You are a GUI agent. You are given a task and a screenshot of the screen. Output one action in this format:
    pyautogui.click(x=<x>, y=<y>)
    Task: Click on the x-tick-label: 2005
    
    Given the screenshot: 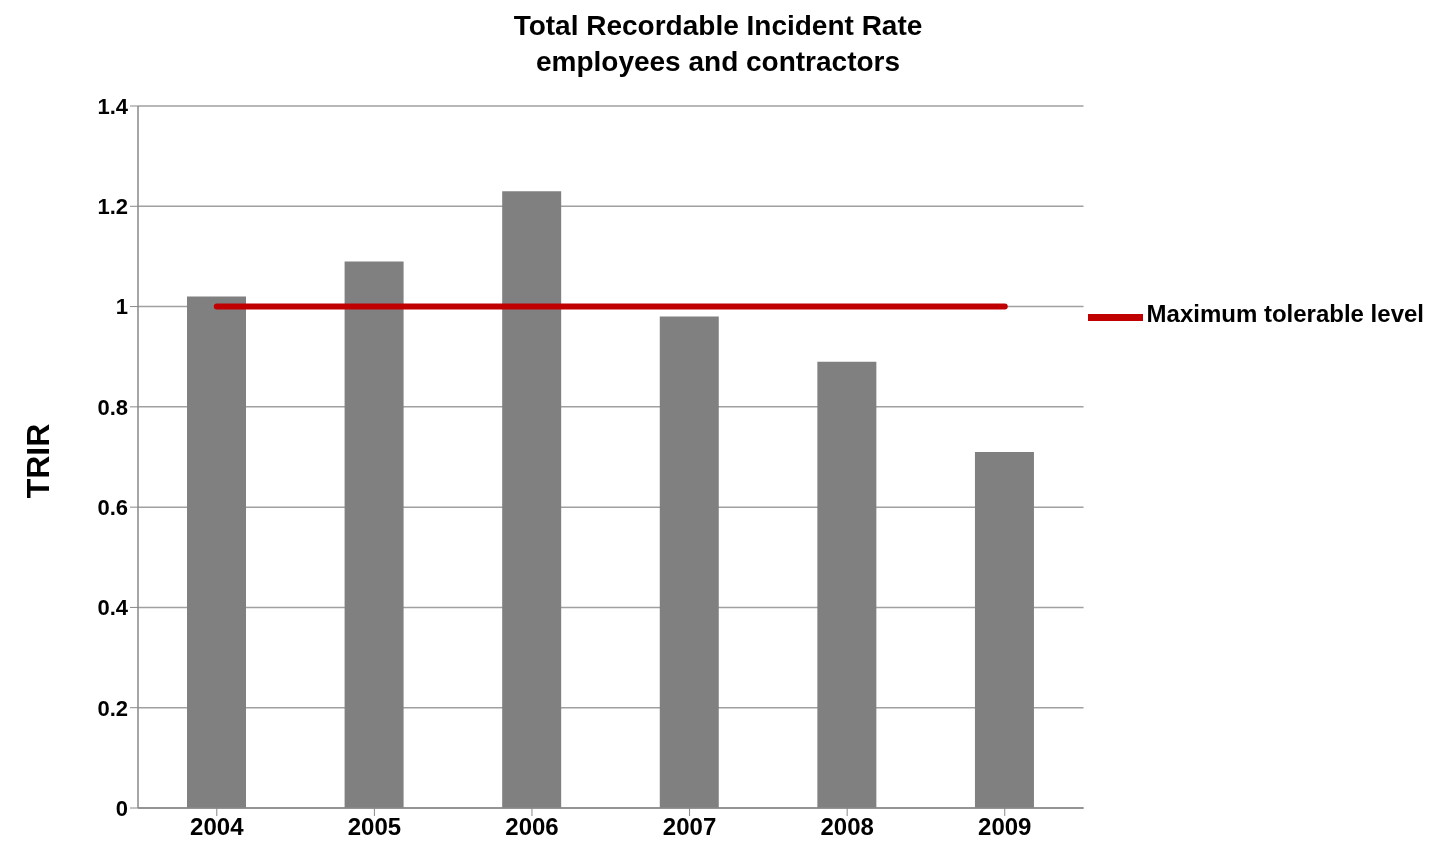 What is the action you would take?
    pyautogui.click(x=374, y=827)
    